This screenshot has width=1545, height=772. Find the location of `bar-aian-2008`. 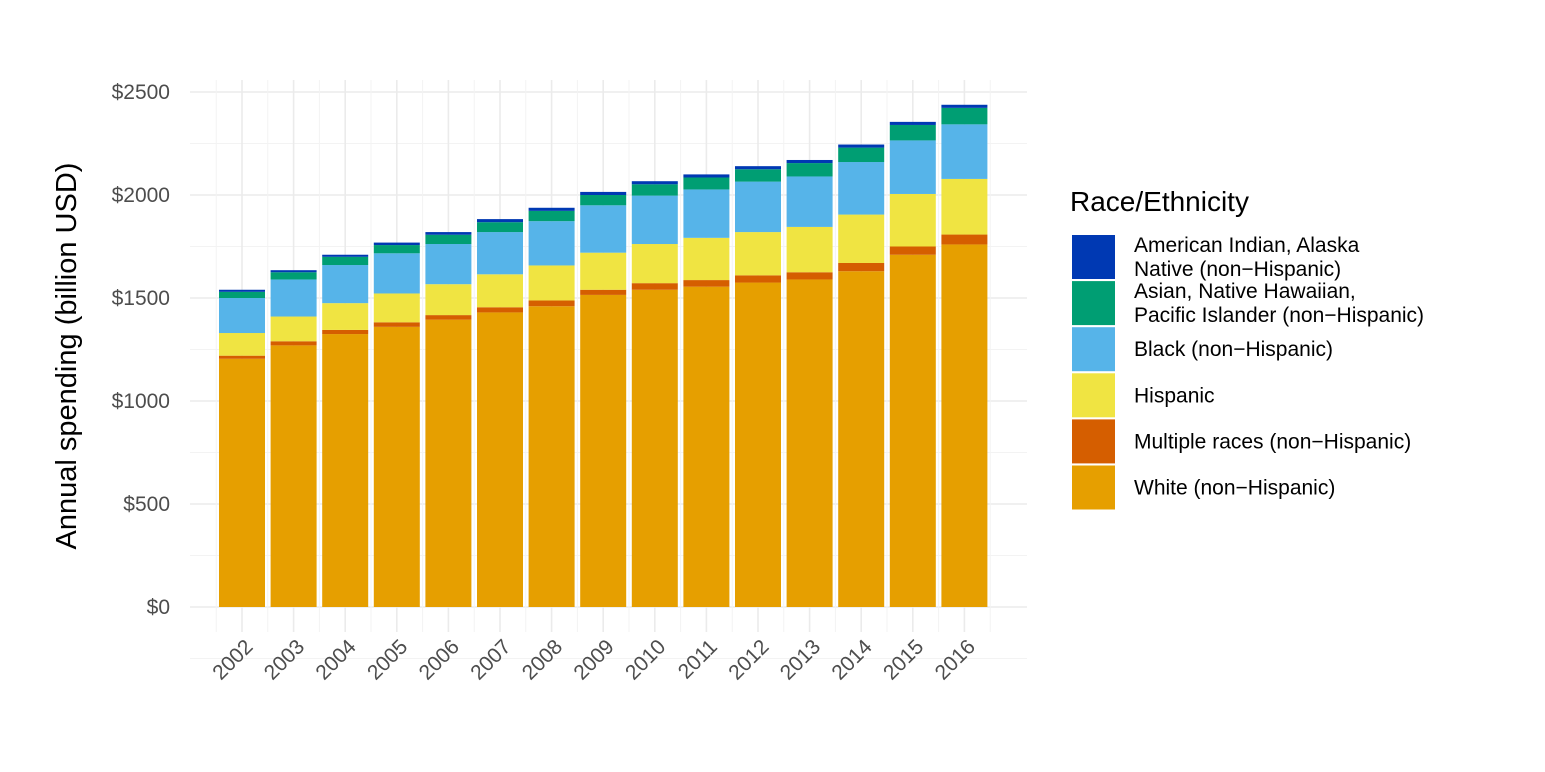

bar-aian-2008 is located at coordinates (551, 209).